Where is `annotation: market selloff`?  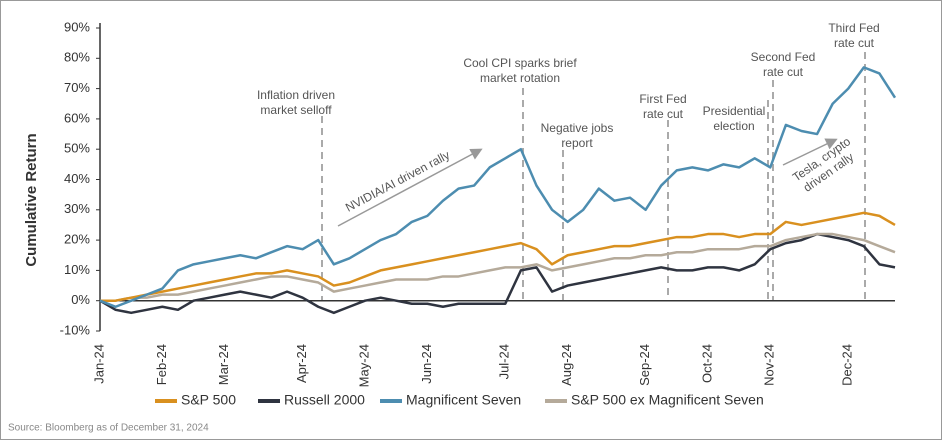 annotation: market selloff is located at coordinates (296, 110).